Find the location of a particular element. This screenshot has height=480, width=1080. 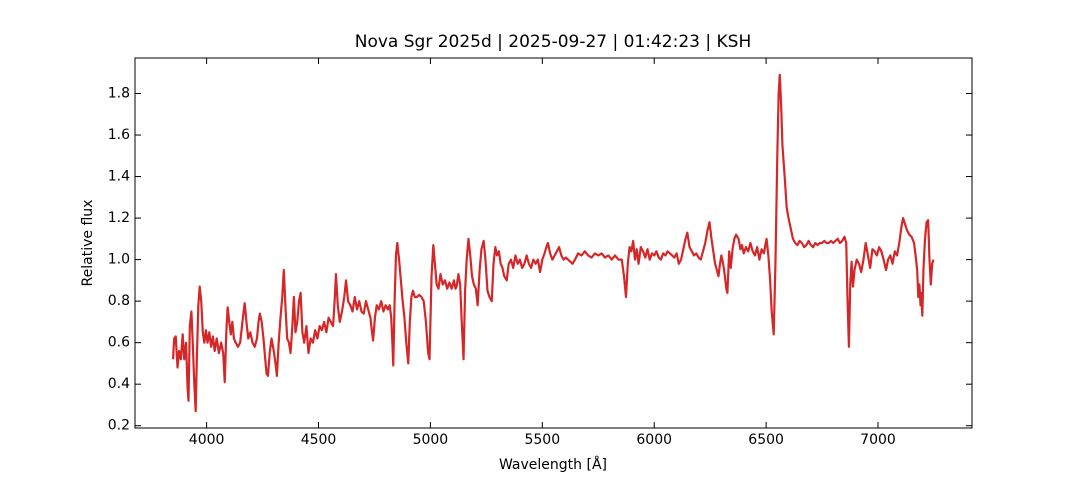

y-tick-label: 0.2 is located at coordinates (119, 426).